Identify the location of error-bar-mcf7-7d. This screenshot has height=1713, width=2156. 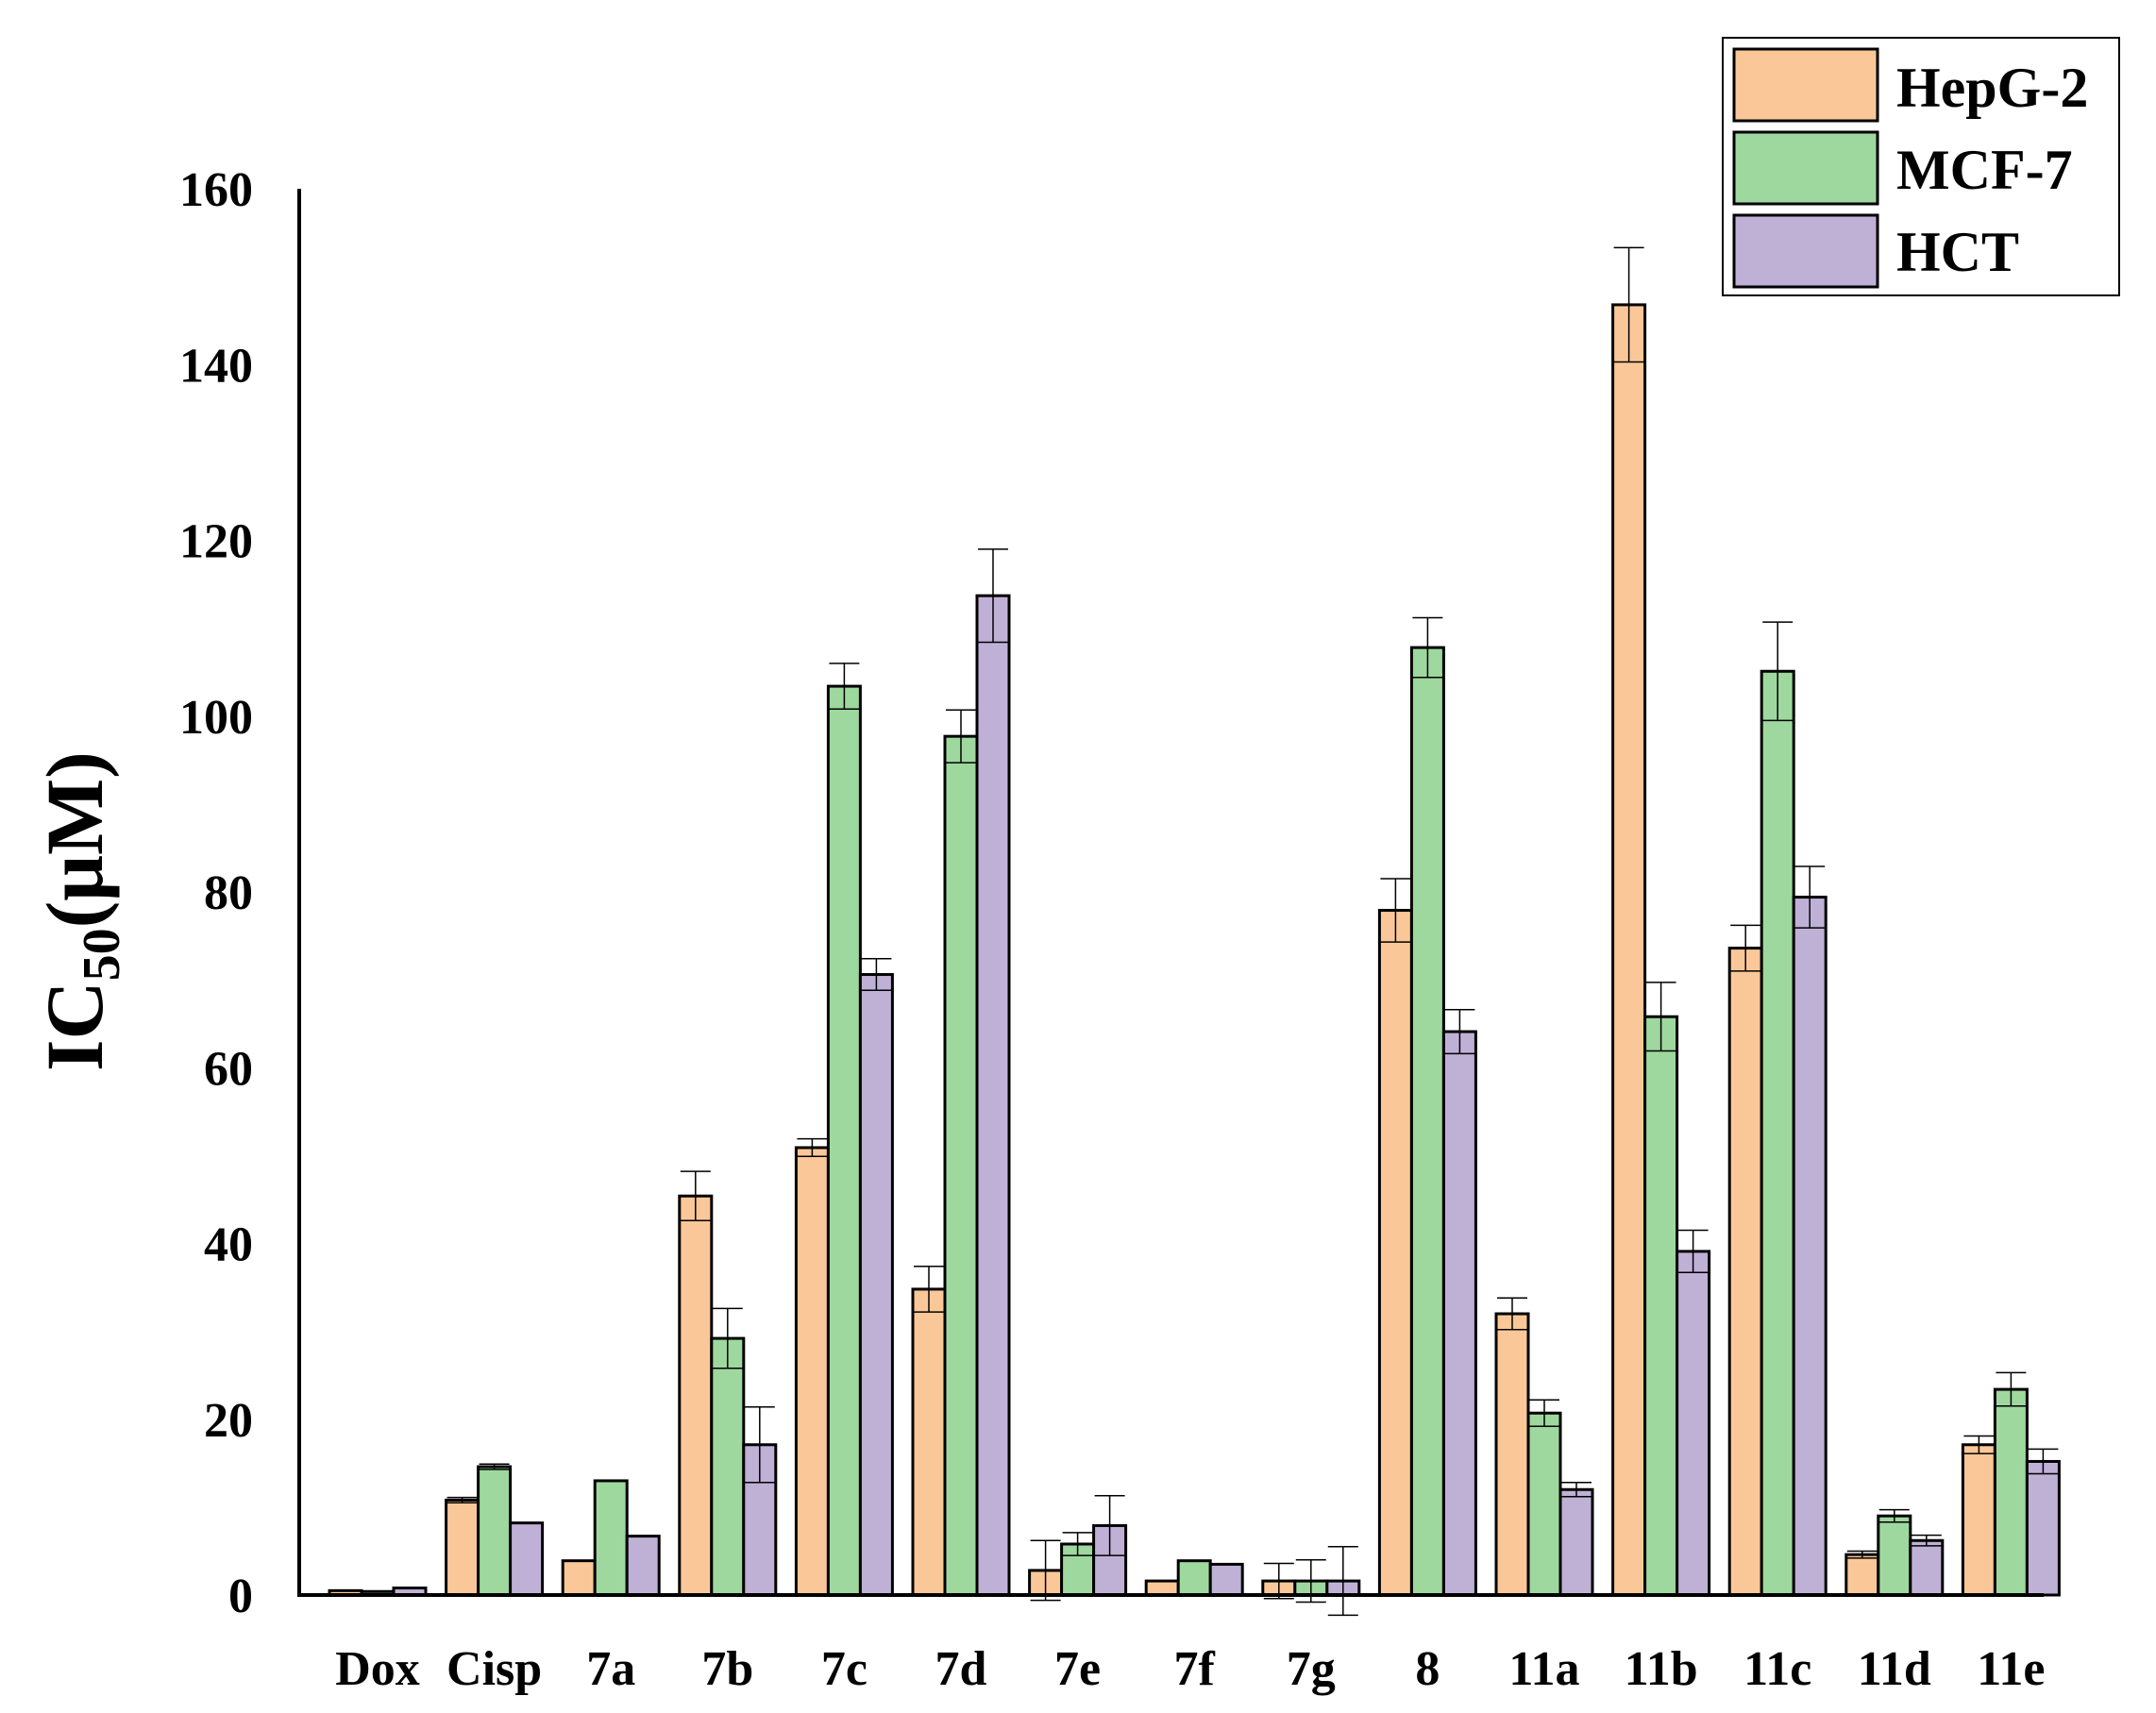
(961, 736).